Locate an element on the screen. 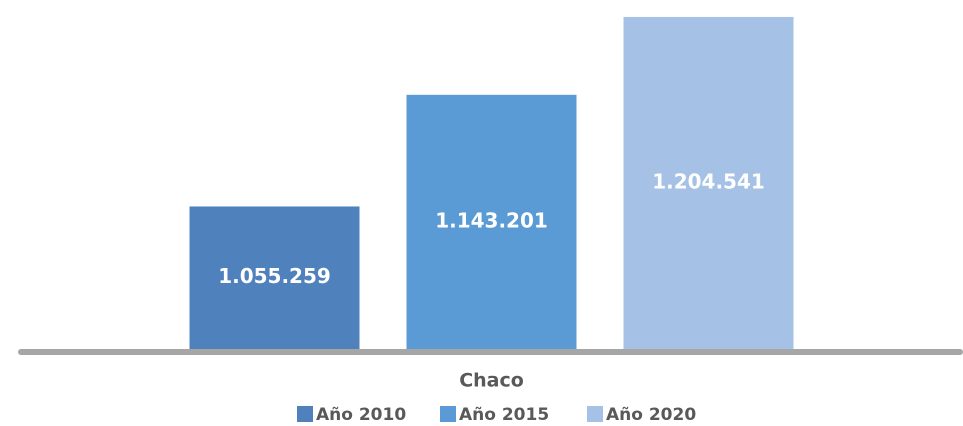 This screenshot has height=426, width=963. data-label: 1.204.541 is located at coordinates (708, 181).